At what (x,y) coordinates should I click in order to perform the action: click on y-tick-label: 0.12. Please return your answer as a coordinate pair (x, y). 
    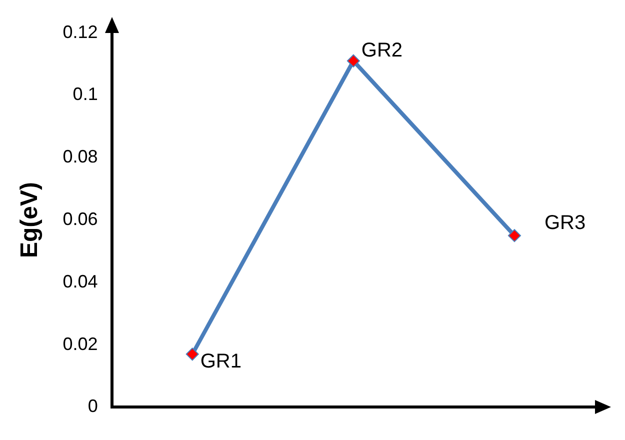
    Looking at the image, I should click on (80, 32).